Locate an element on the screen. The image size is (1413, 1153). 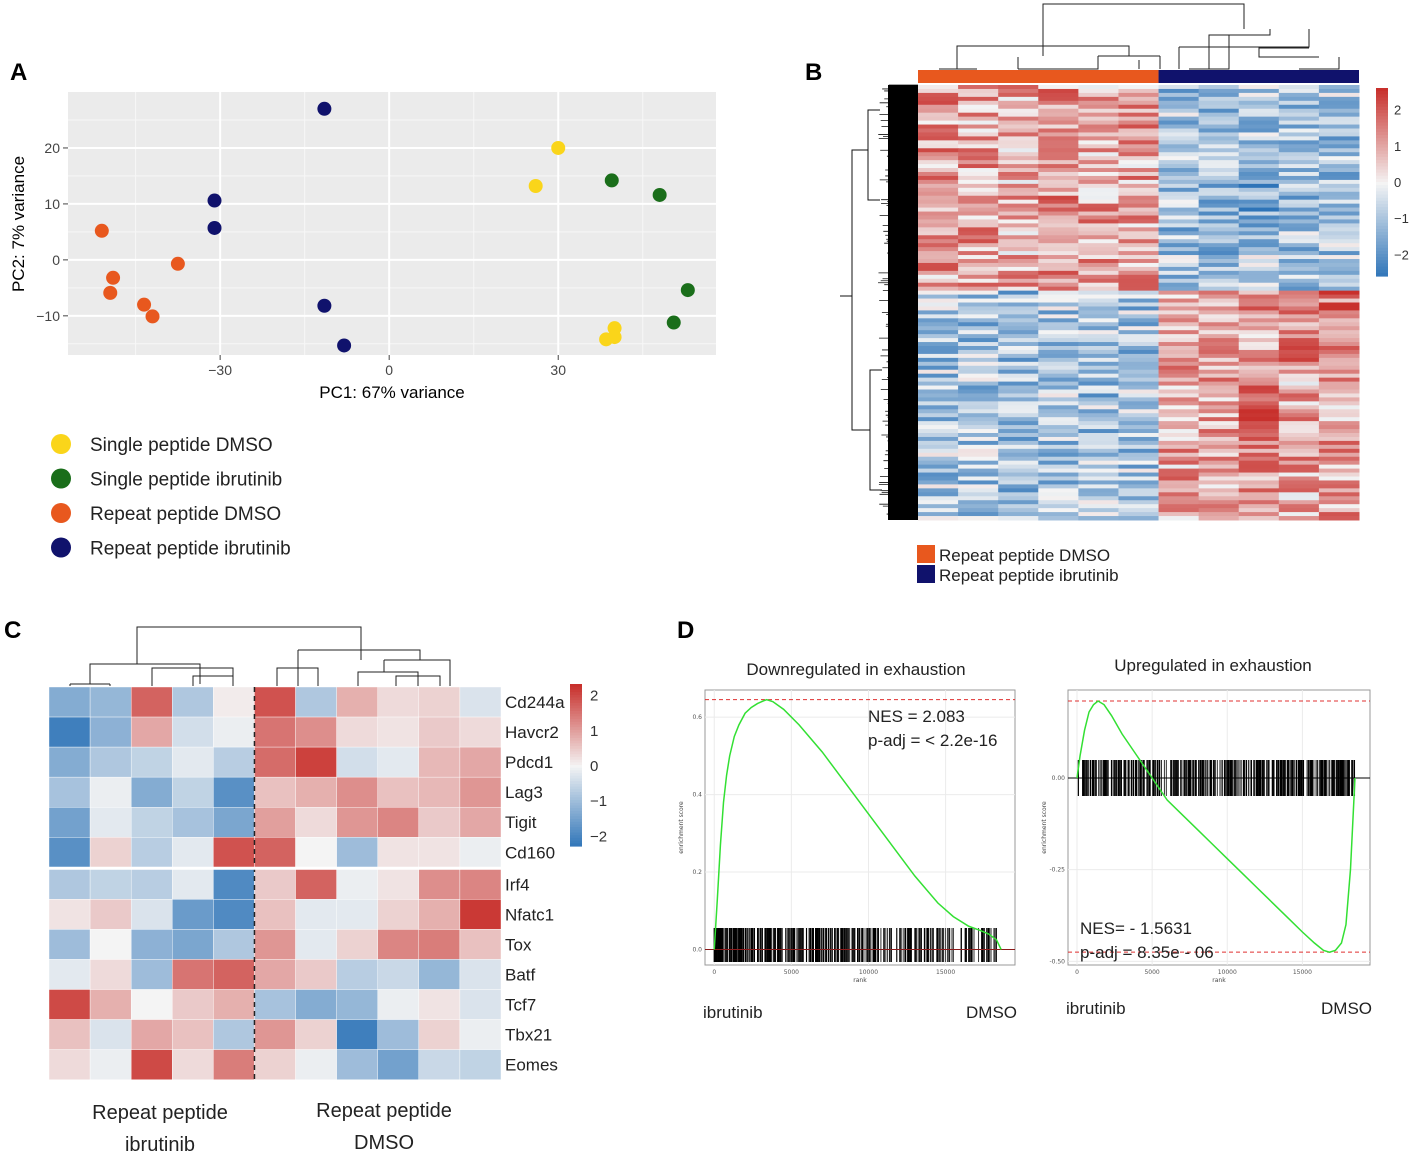
heatmap-c-column-group-label: DMSO is located at coordinates (384, 1142).